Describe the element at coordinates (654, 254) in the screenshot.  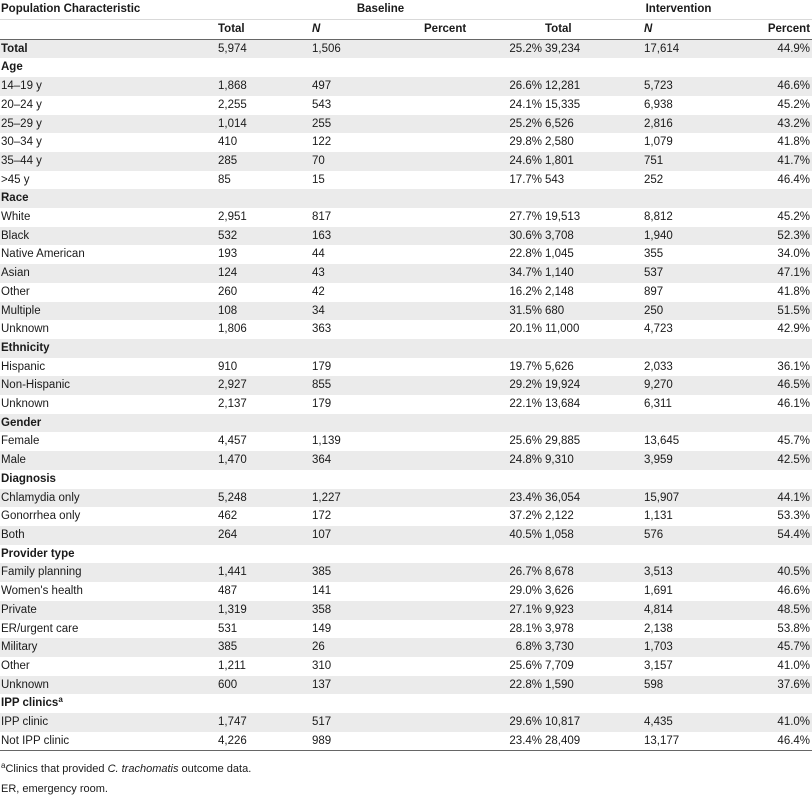
I see `intervention-n-cell: 355` at that location.